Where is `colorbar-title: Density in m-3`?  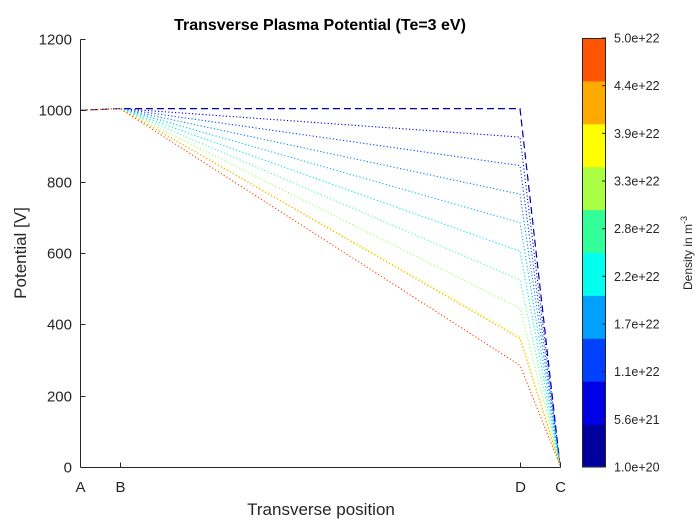 colorbar-title: Density in m-3 is located at coordinates (687, 253).